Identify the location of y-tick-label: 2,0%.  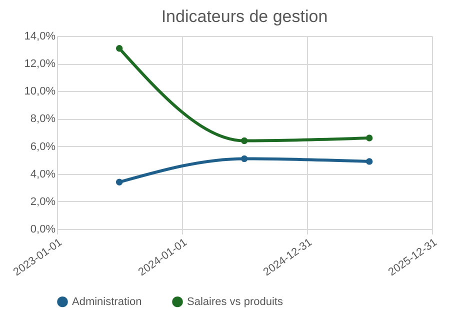
(43, 202).